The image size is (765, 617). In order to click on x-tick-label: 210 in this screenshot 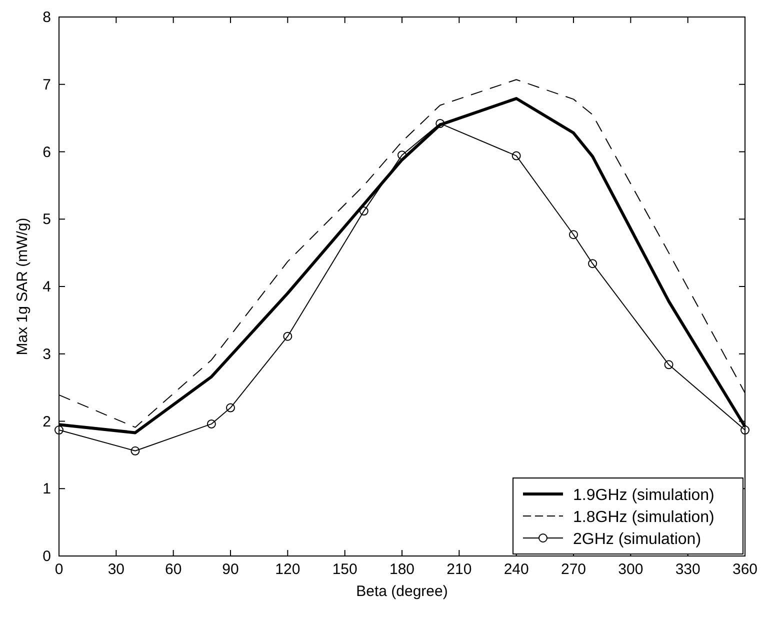, I will do `click(459, 569)`.